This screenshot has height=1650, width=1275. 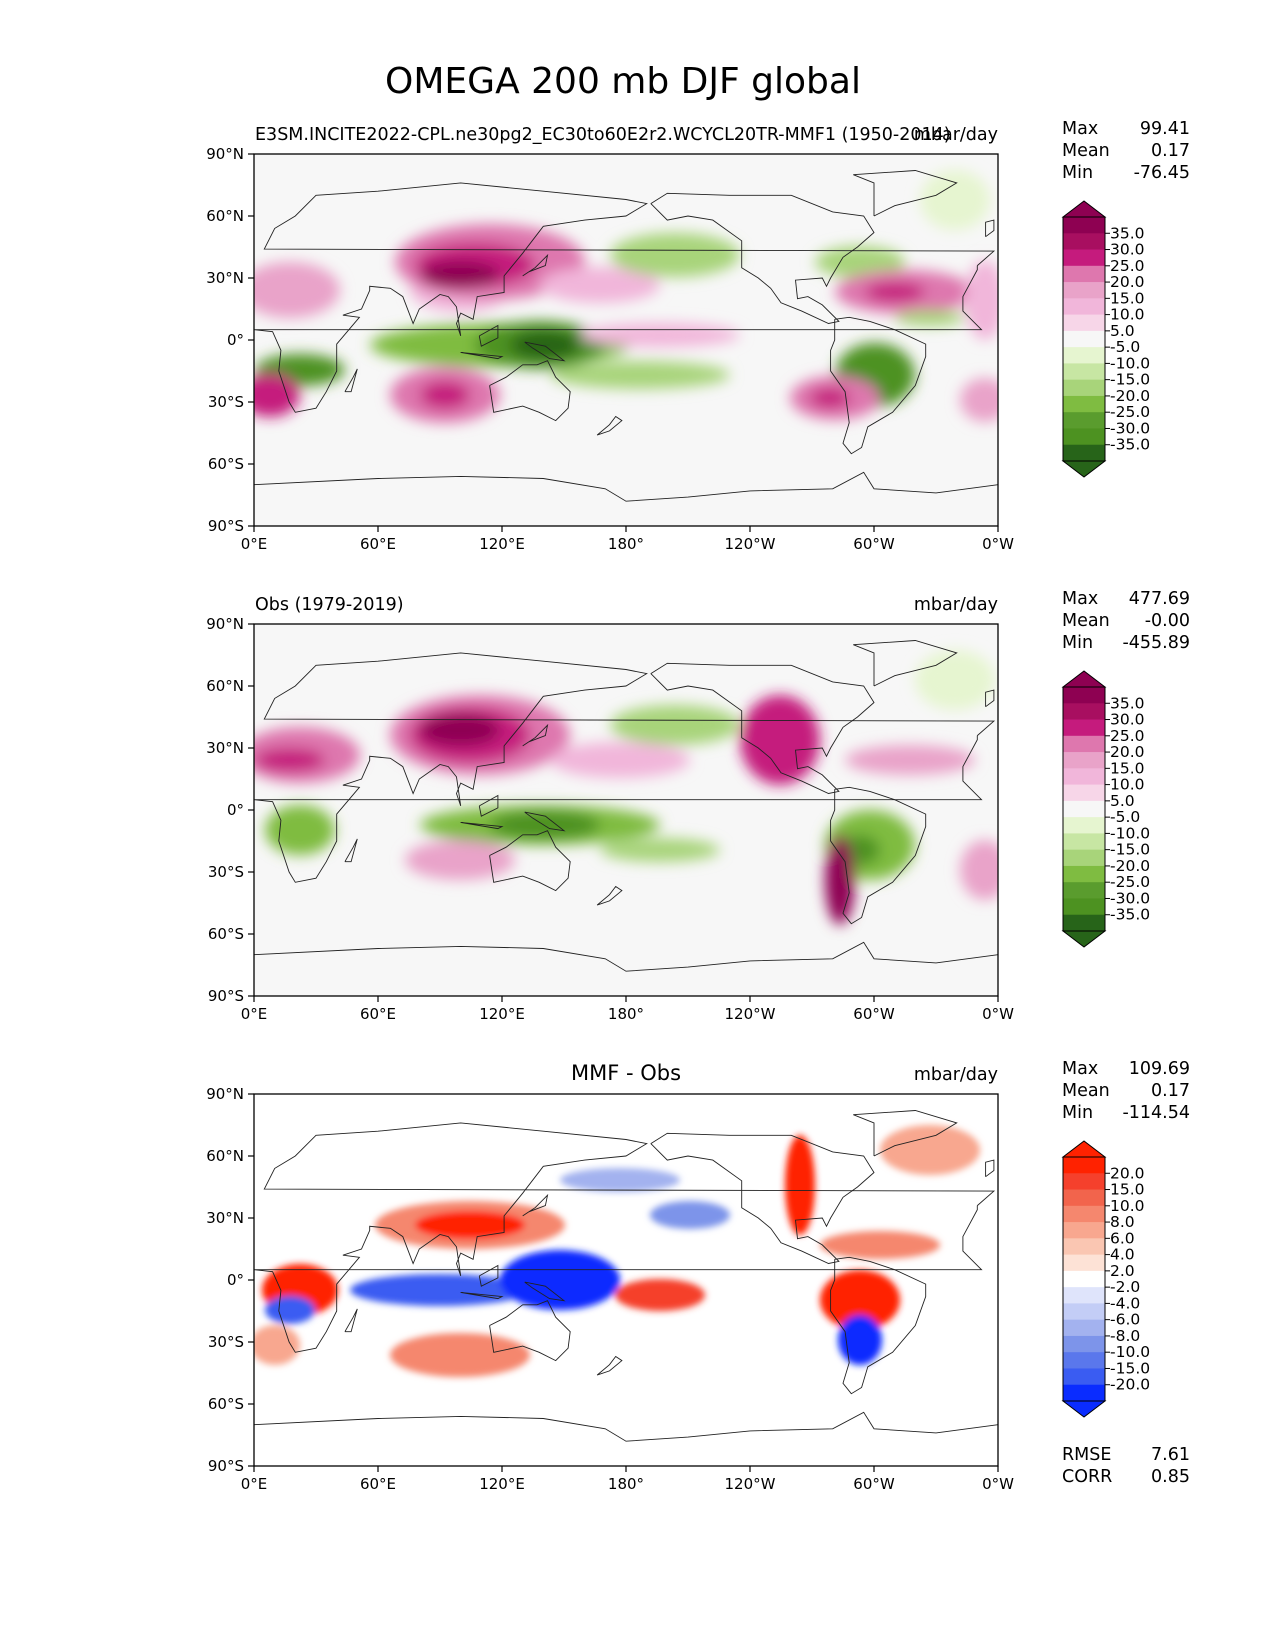 I want to click on panel-obs-units: mbar/day, so click(x=956, y=605).